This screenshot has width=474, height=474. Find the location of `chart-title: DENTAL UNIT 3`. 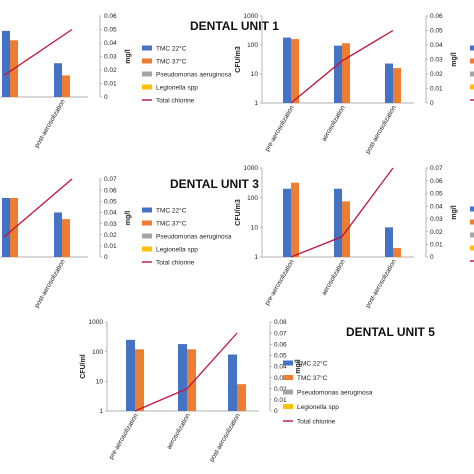

chart-title: DENTAL UNIT 3 is located at coordinates (214, 184).